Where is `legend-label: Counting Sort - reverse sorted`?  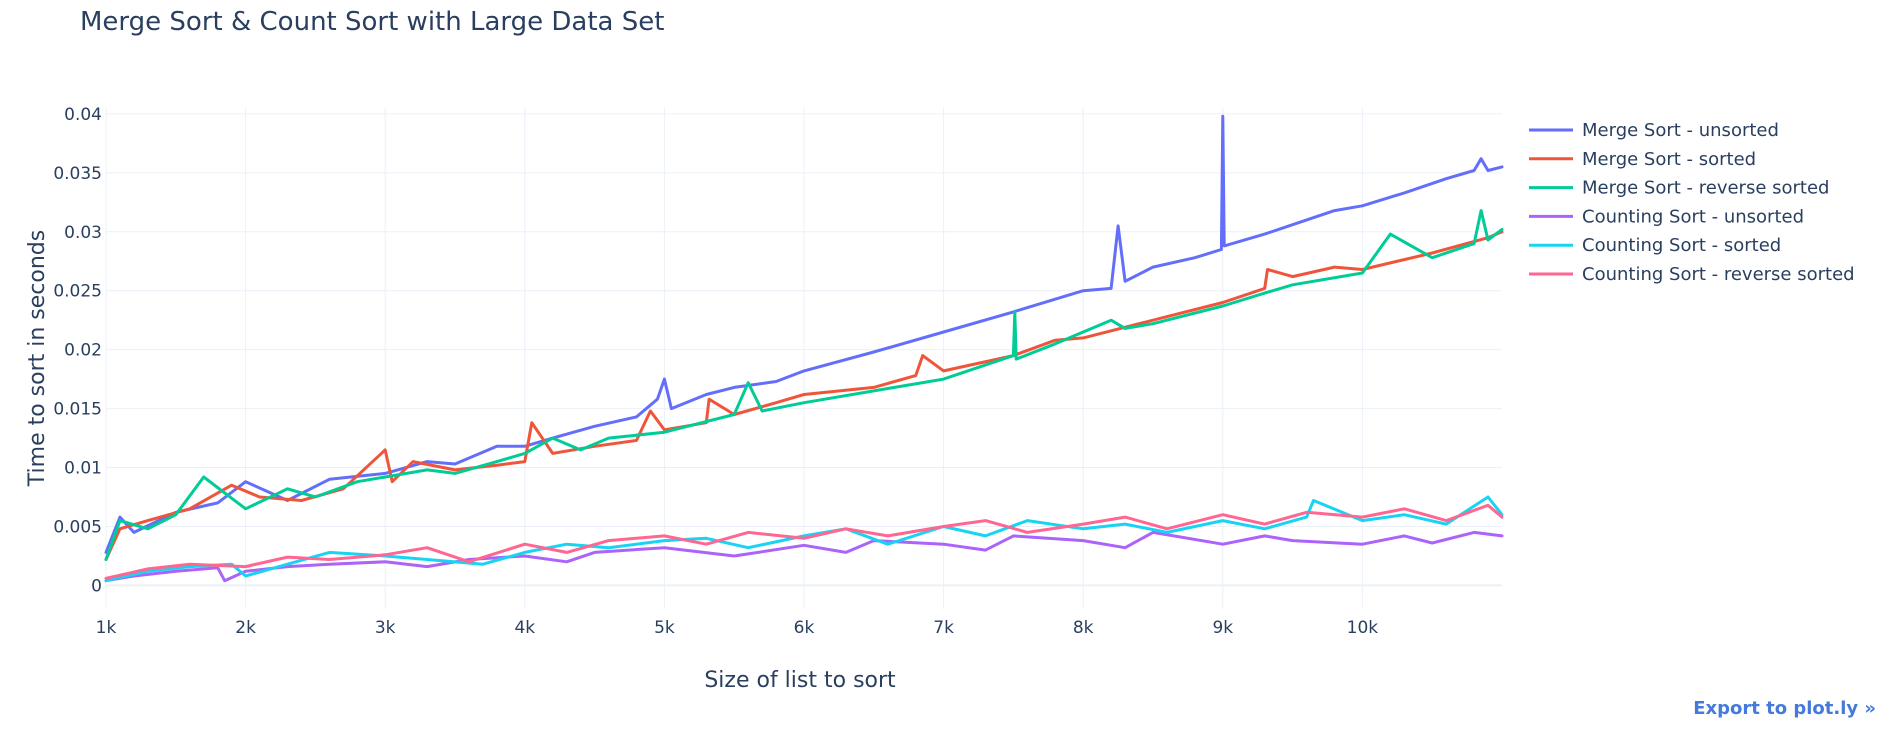
legend-label: Counting Sort - reverse sorted is located at coordinates (1718, 274).